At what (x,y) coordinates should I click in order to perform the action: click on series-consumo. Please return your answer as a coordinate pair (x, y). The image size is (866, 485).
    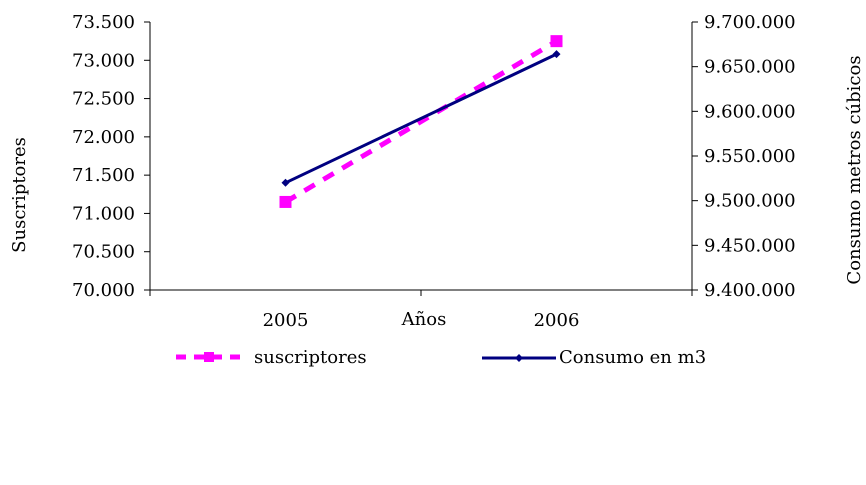
    Looking at the image, I should click on (421, 118).